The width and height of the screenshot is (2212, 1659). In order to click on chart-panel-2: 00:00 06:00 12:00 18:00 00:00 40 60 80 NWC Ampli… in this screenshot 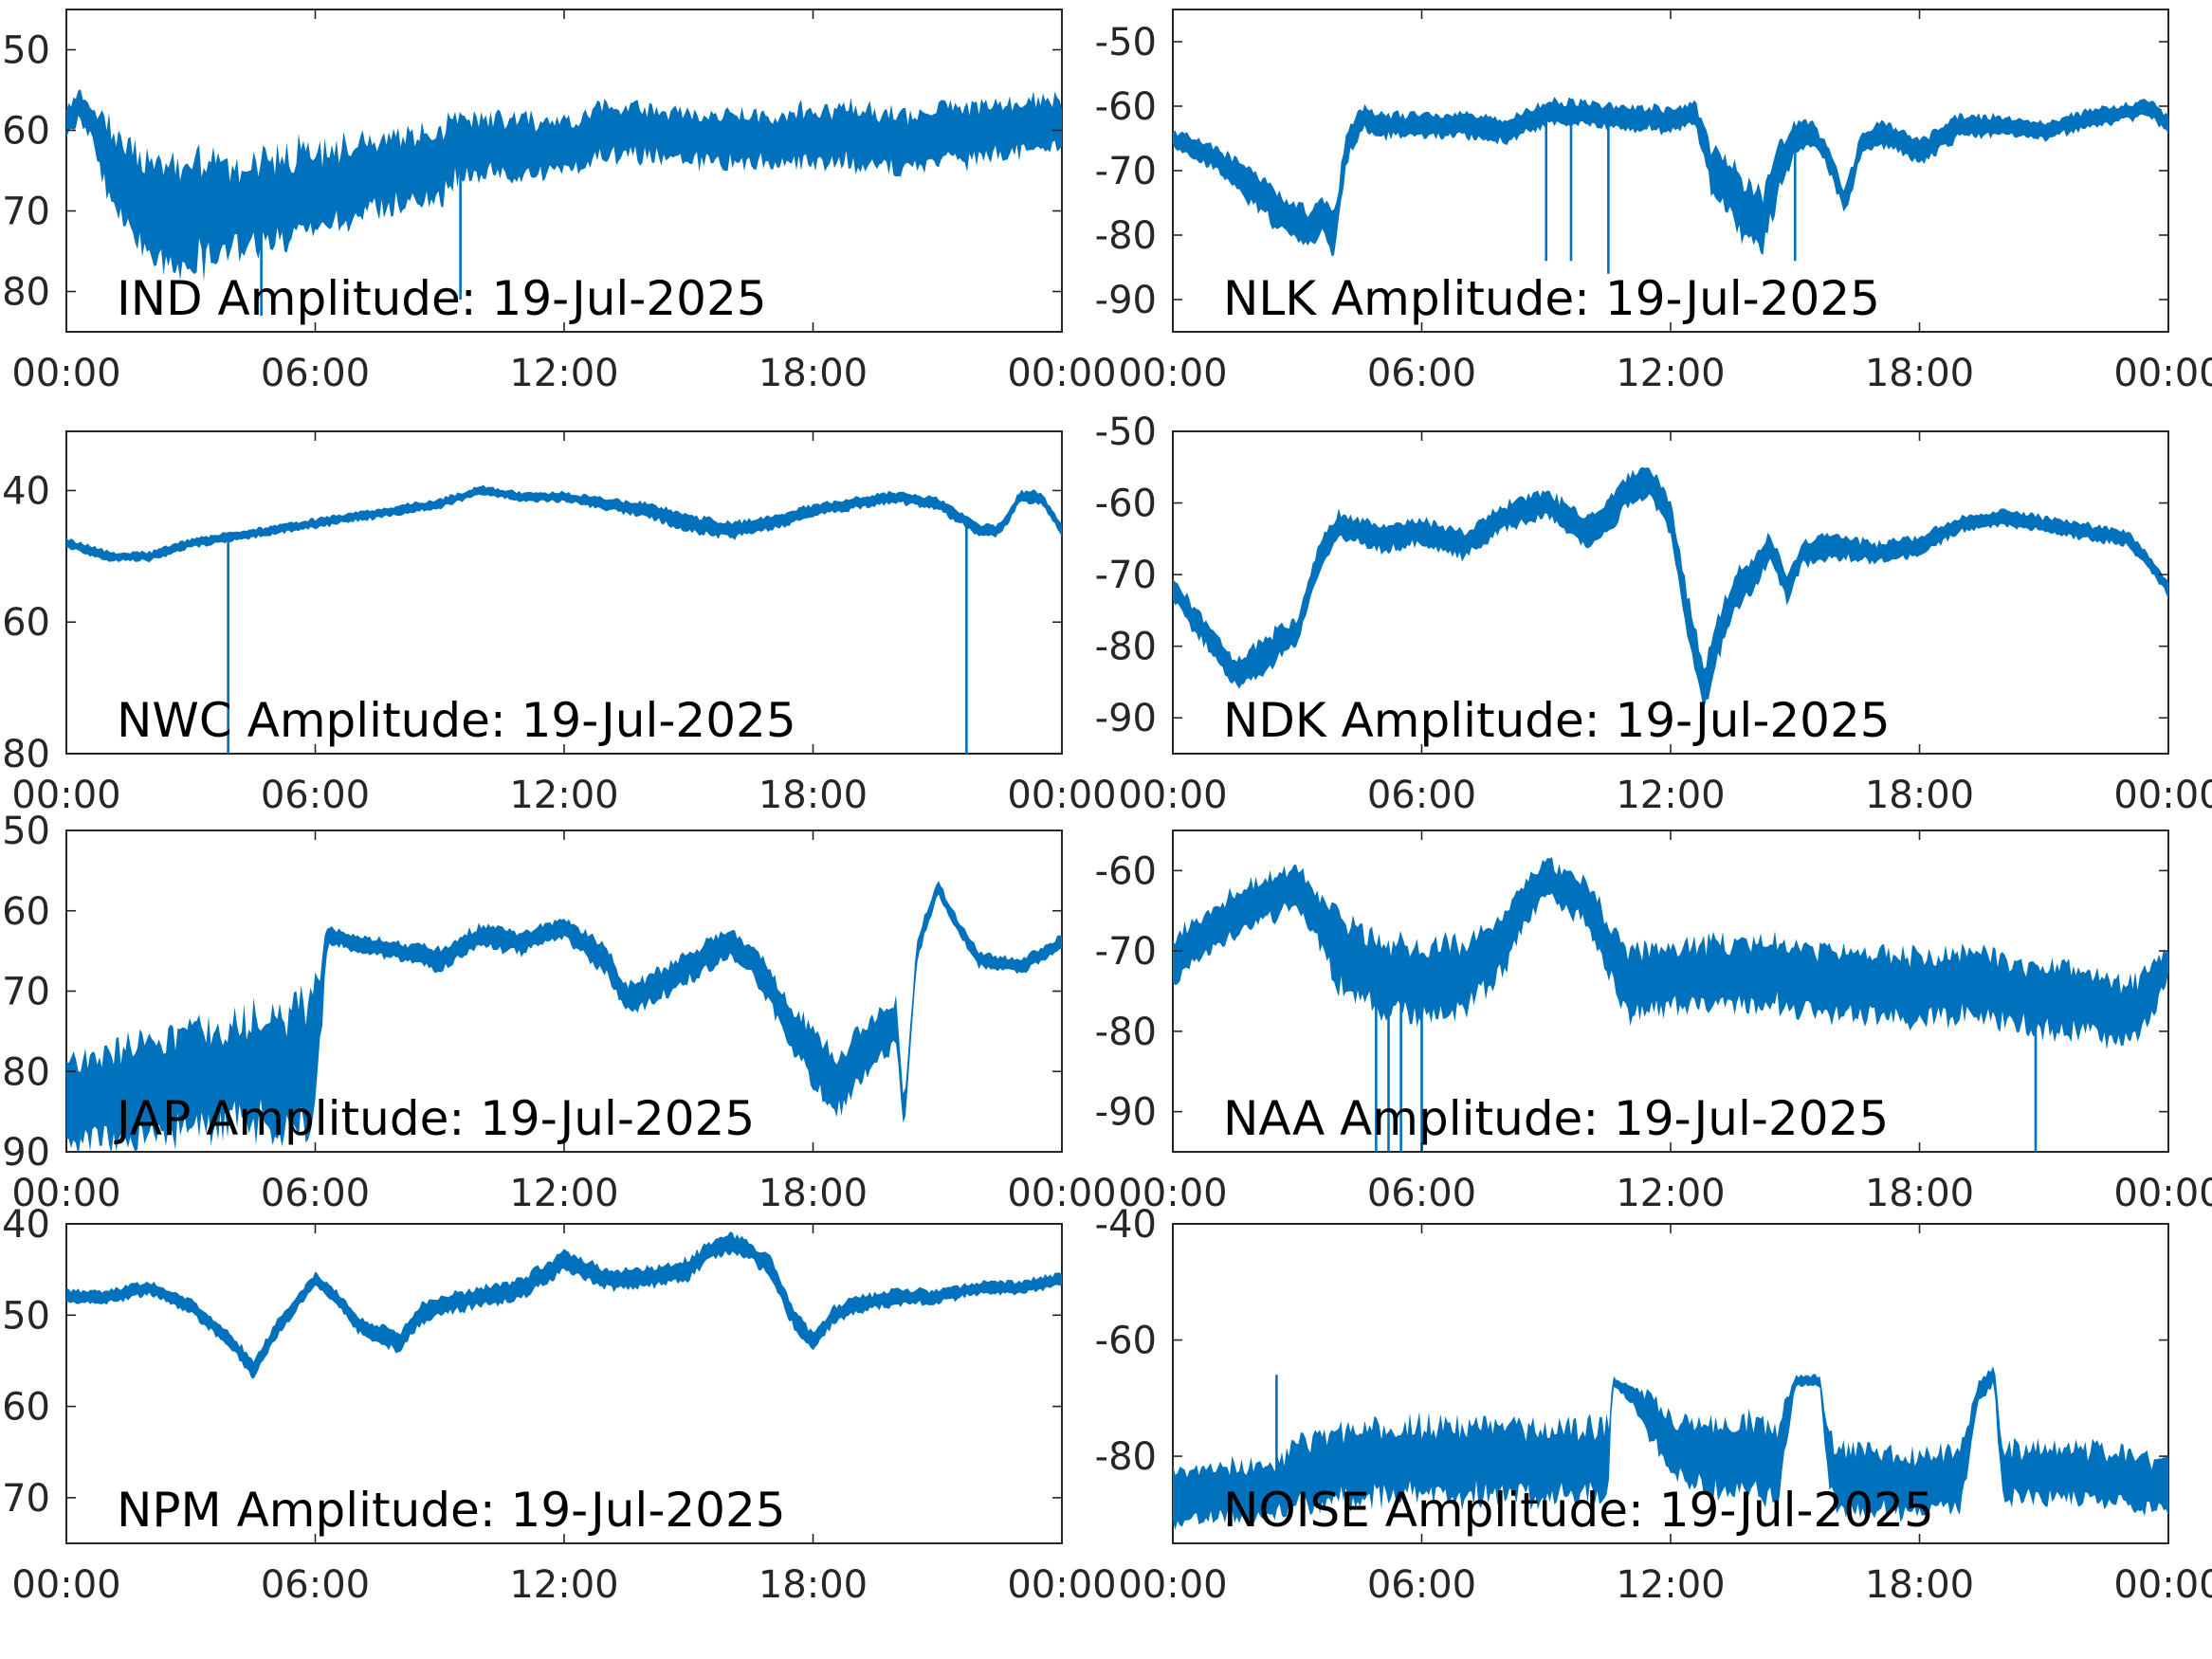, I will do `click(559, 623)`.